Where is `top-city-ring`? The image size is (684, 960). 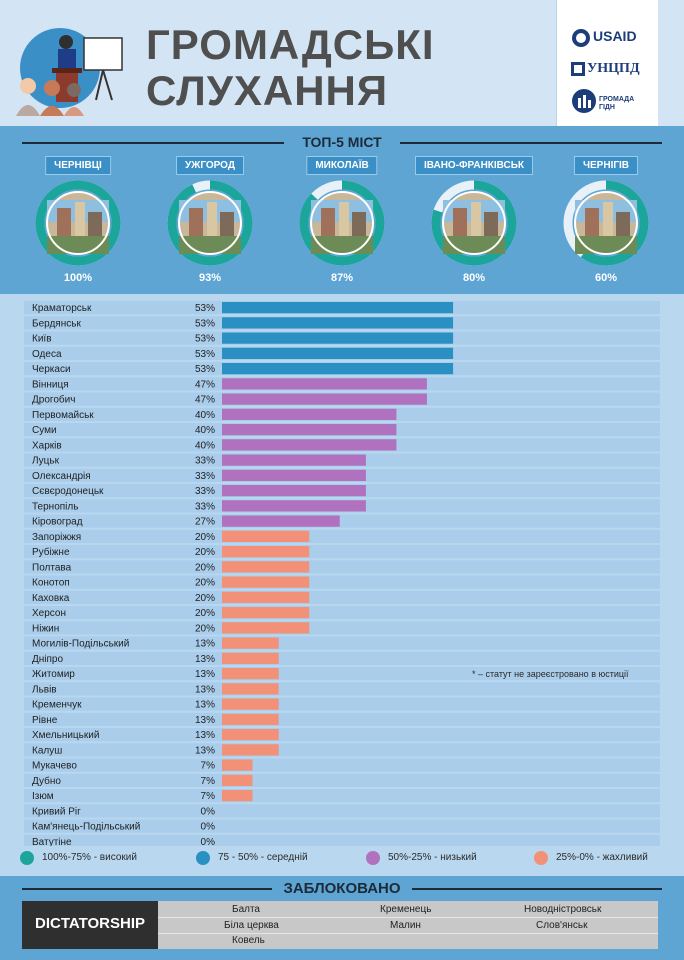
top-city-ring is located at coordinates (210, 223).